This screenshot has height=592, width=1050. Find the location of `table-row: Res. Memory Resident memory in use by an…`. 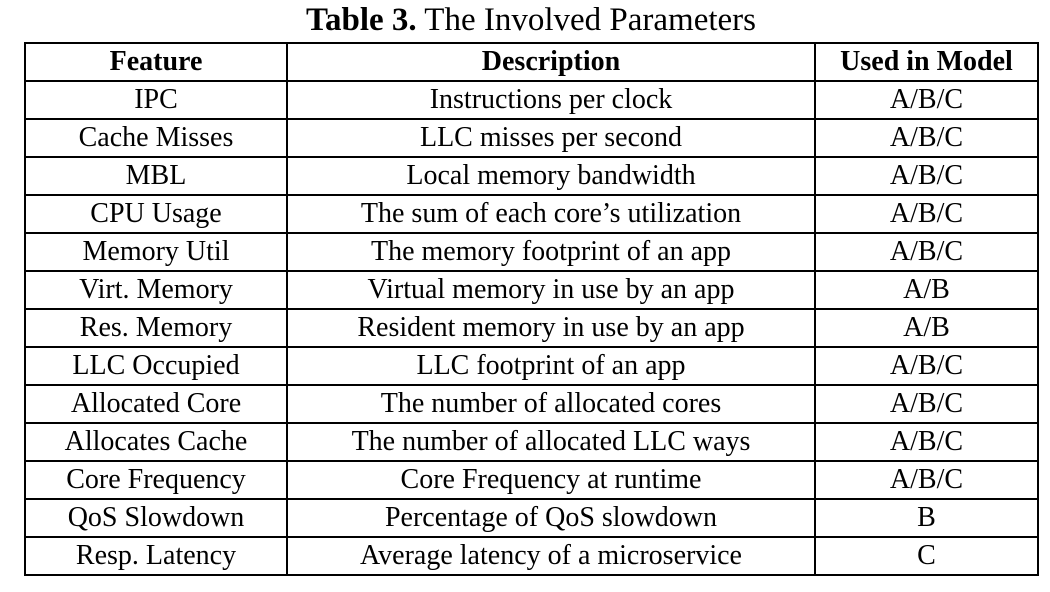

table-row: Res. Memory Resident memory in use by an… is located at coordinates (531, 328).